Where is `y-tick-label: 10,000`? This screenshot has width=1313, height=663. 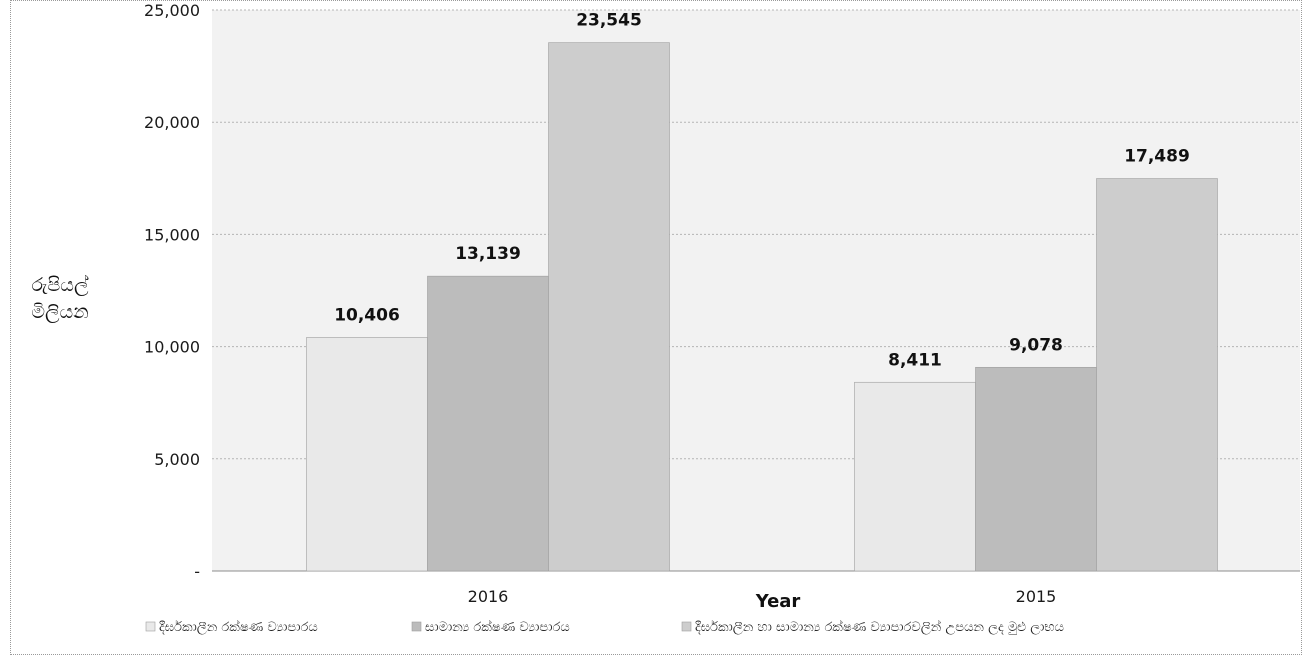
y-tick-label: 10,000 is located at coordinates (172, 347).